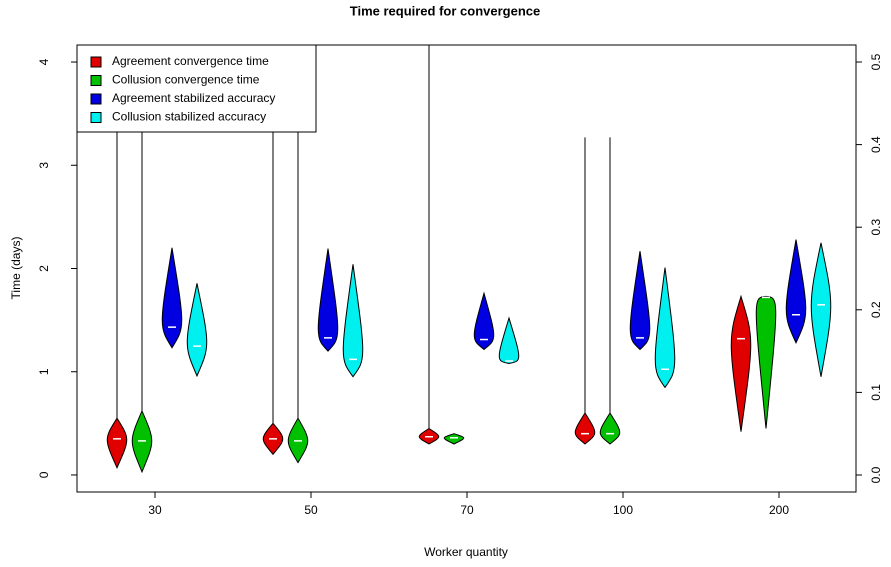  Describe the element at coordinates (876, 144) in the screenshot. I see `y2-tick-label: 0.4` at that location.